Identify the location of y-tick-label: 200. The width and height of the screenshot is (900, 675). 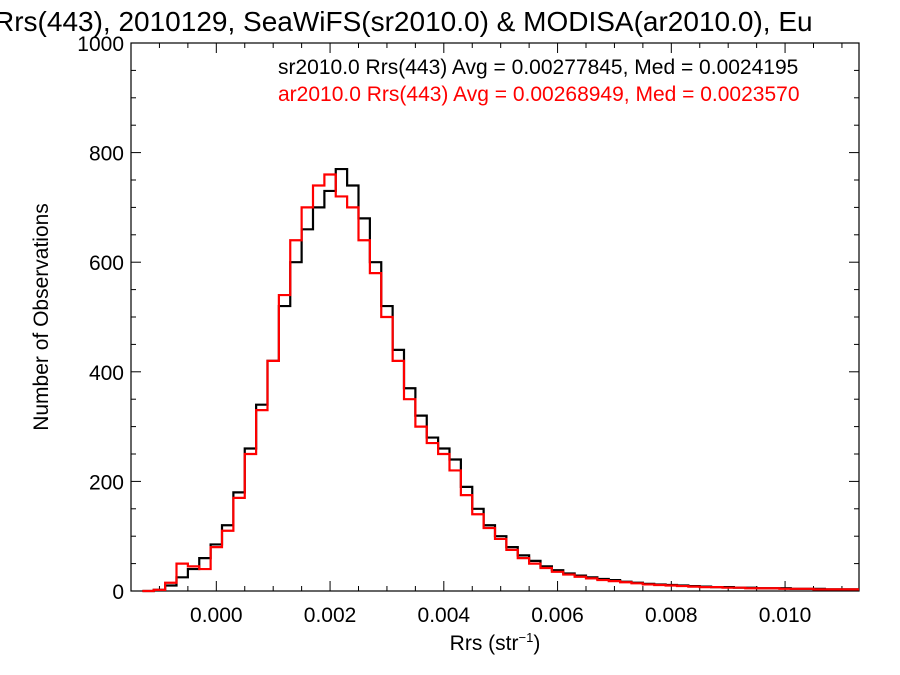
(106, 482).